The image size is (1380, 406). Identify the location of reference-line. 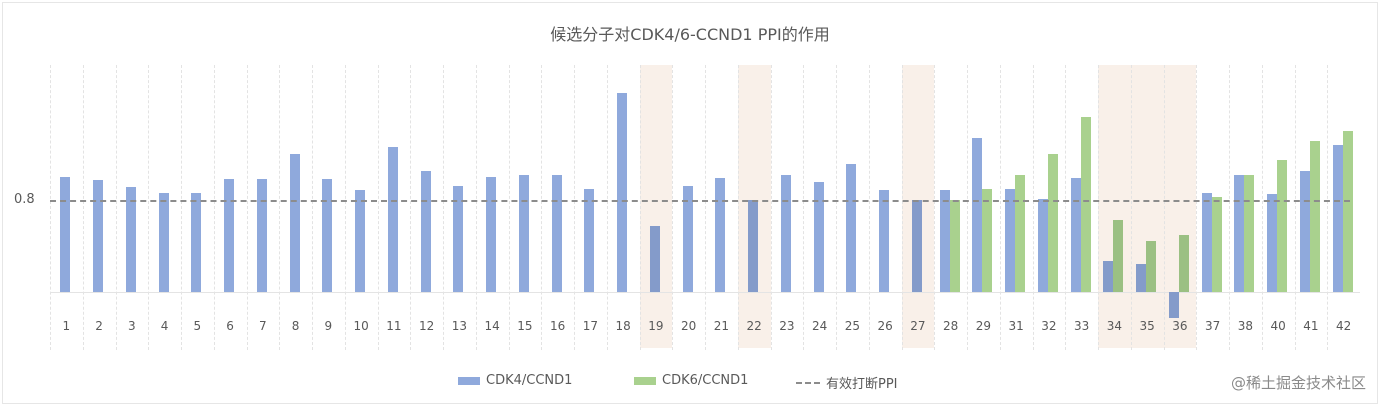
(700, 201).